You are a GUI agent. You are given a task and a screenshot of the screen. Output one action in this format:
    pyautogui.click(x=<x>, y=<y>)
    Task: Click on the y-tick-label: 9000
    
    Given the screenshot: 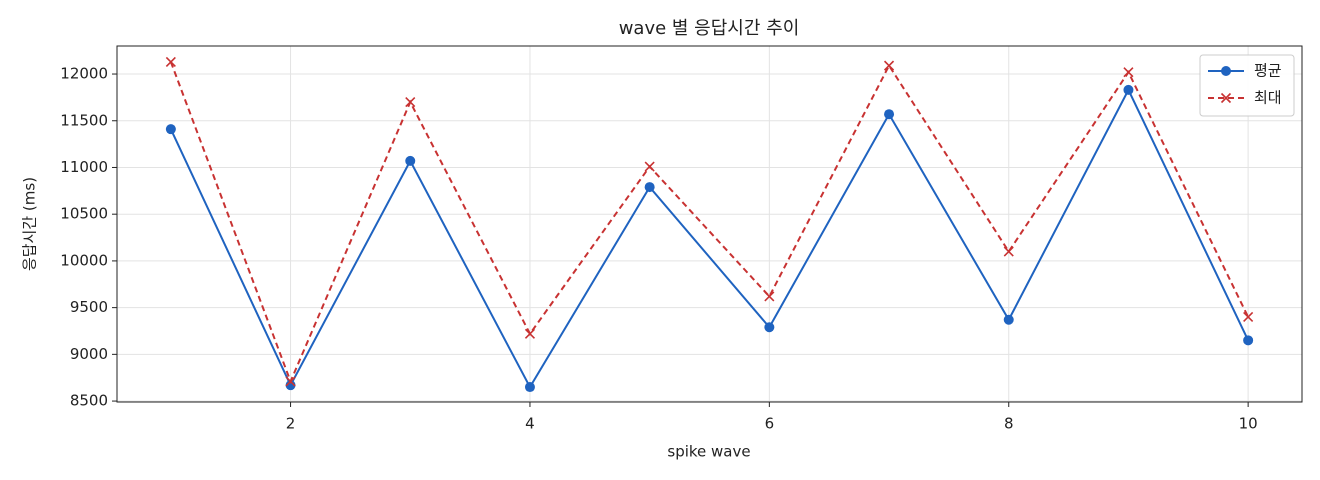 What is the action you would take?
    pyautogui.click(x=89, y=354)
    